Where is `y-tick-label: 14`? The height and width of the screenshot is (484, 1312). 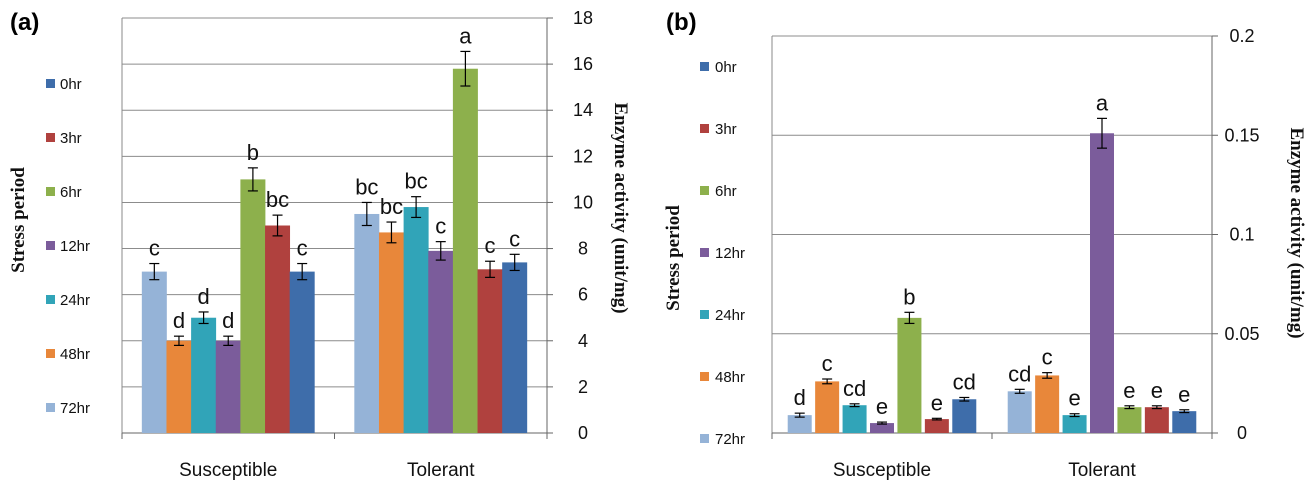
y-tick-label: 14 is located at coordinates (583, 110).